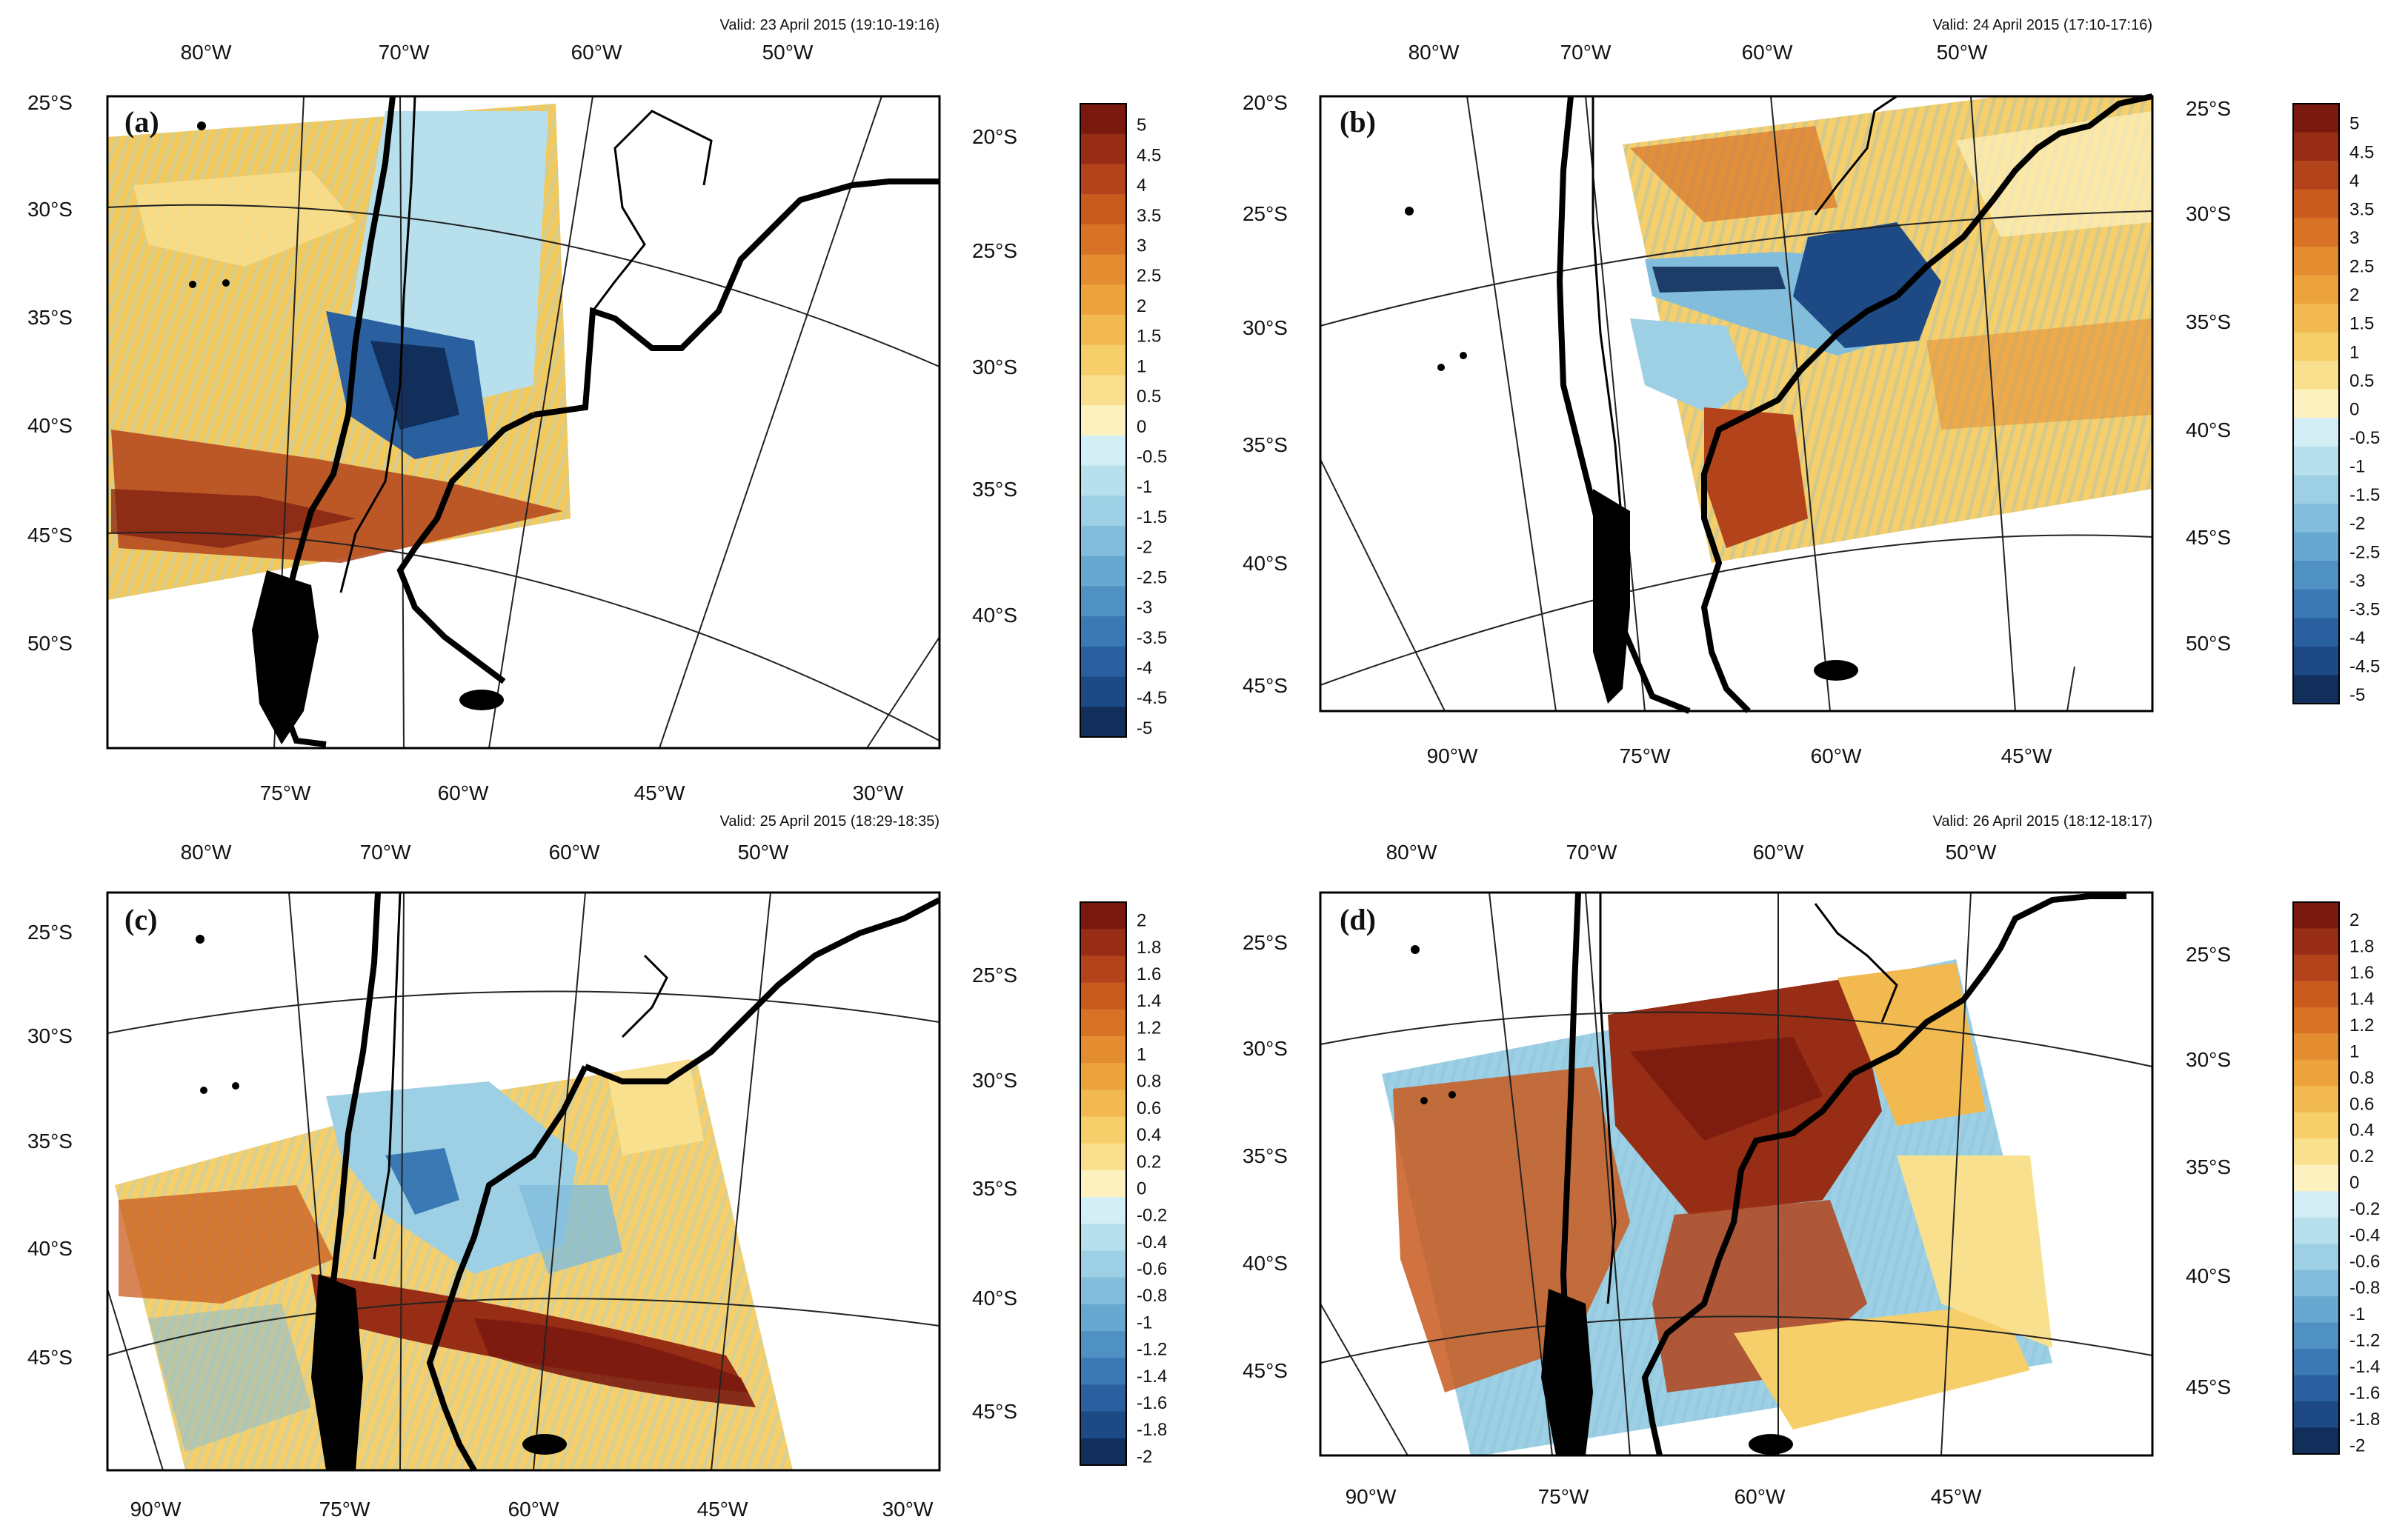 The width and height of the screenshot is (2408, 1531). I want to click on colorbar-label: 0, so click(1141, 427).